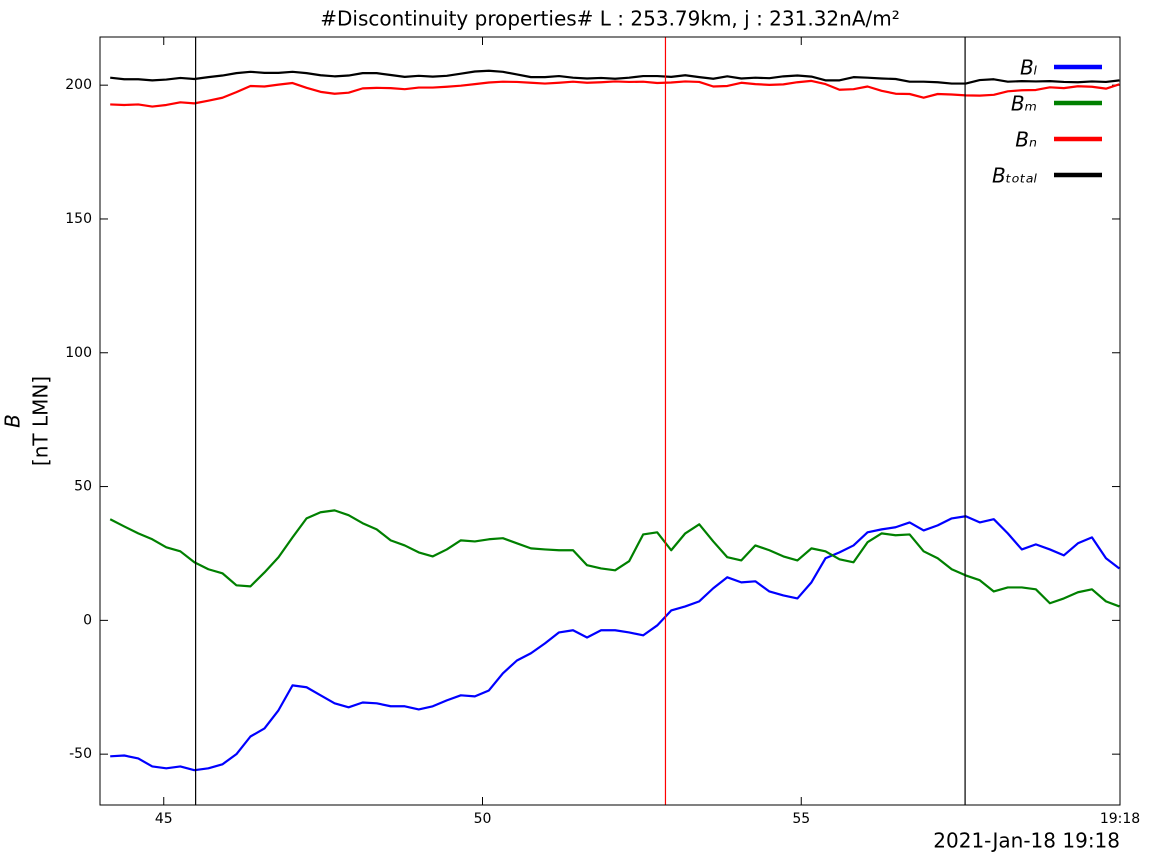 The height and width of the screenshot is (862, 1149). Describe the element at coordinates (78, 353) in the screenshot. I see `y-tick-label: 100` at that location.